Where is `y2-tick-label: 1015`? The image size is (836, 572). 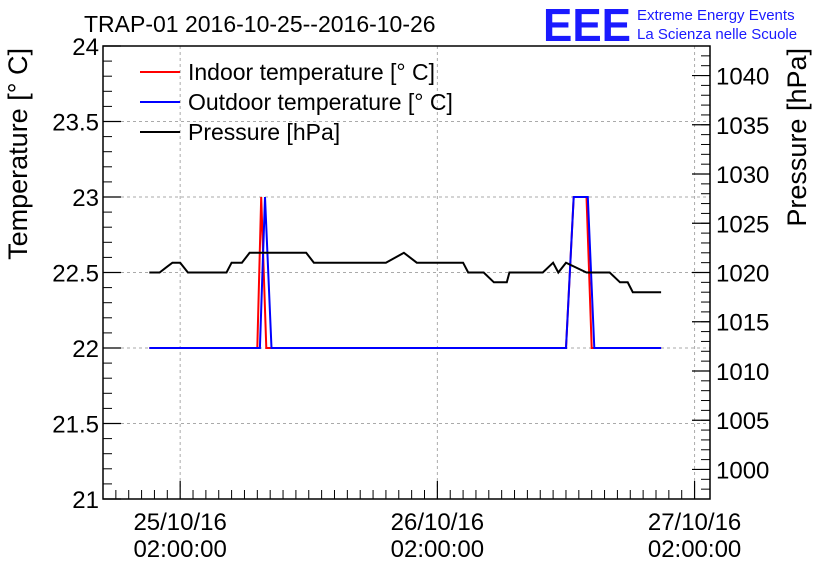 y2-tick-label: 1015 is located at coordinates (742, 323).